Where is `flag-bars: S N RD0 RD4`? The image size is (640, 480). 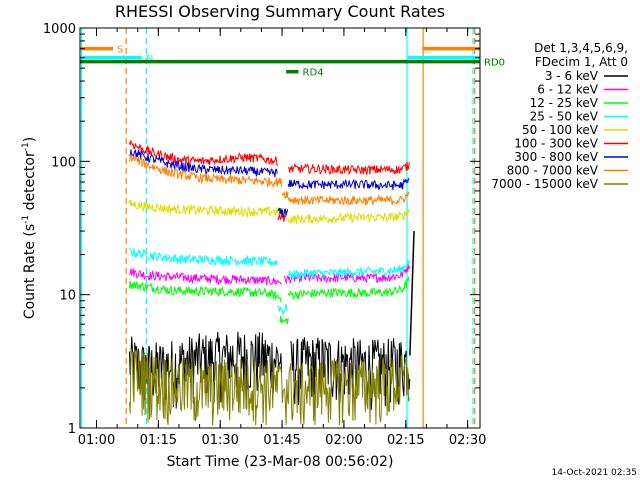
flag-bars: S N RD0 RD4 is located at coordinates (292, 62).